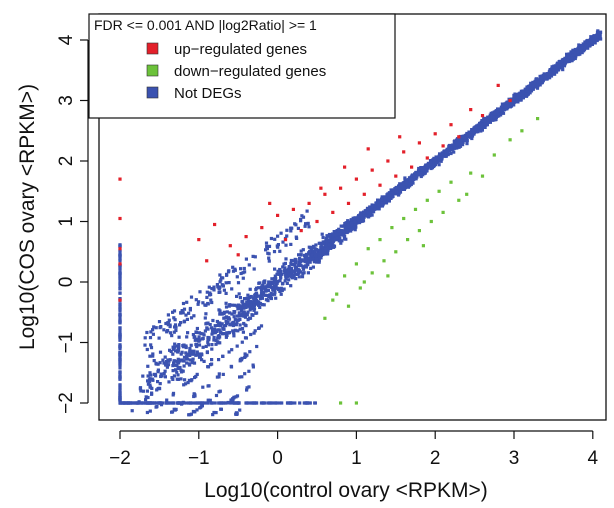 Image resolution: width=614 pixels, height=508 pixels. What do you see at coordinates (152, 92) in the screenshot?
I see `legend-swatch-notdeg` at bounding box center [152, 92].